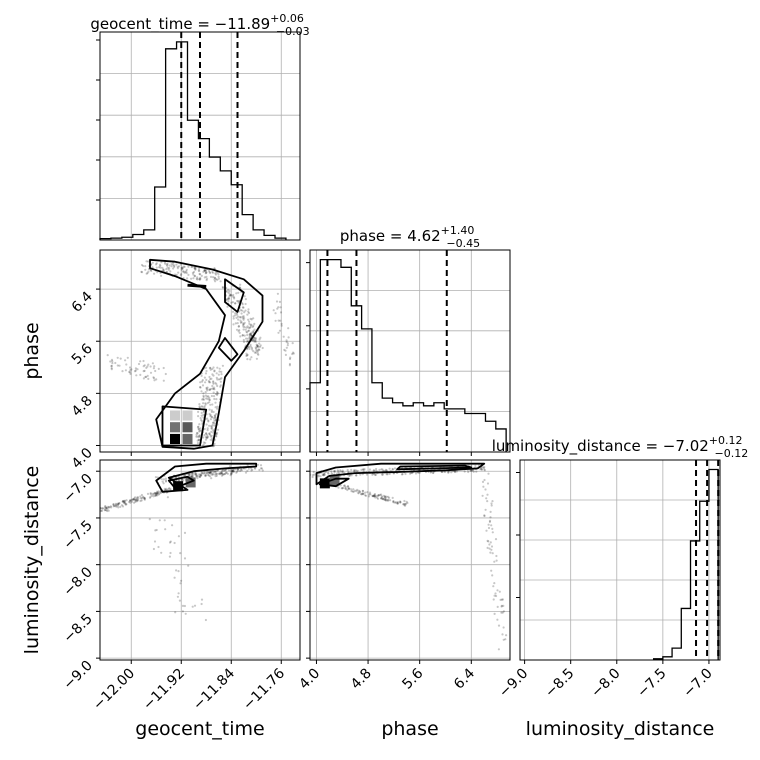  Describe the element at coordinates (182, 542) in the screenshot. I see `gt-lumdist-layer` at that location.